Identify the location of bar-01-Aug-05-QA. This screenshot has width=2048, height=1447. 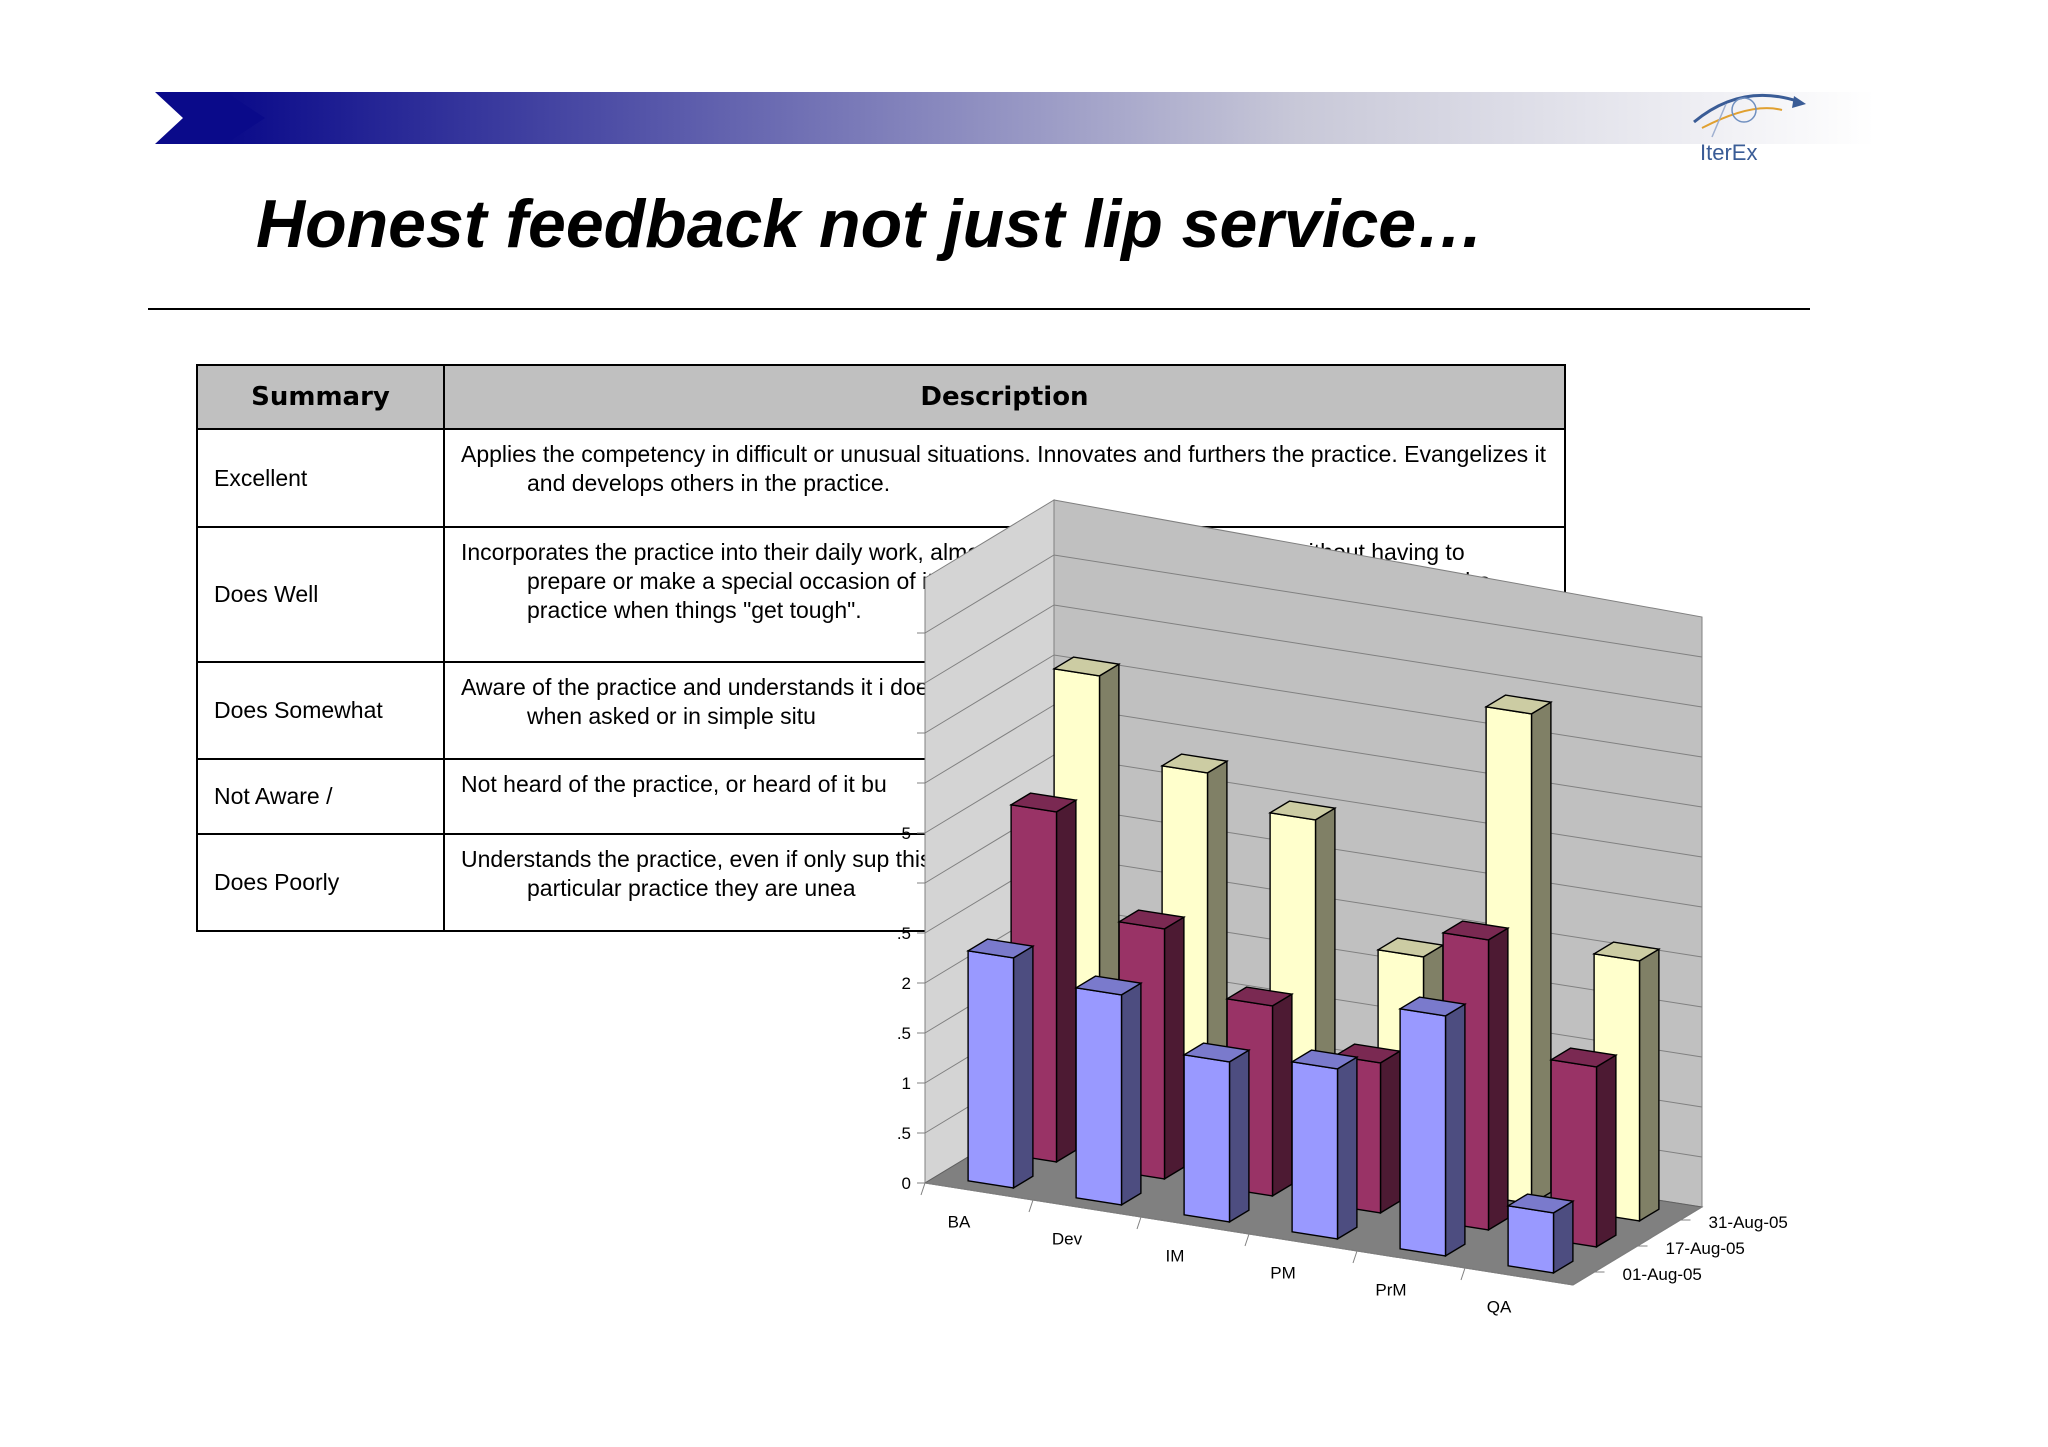
(1540, 1234).